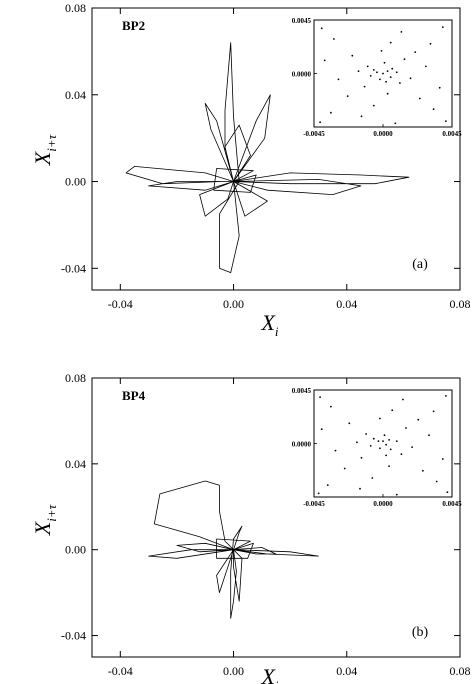 This screenshot has height=684, width=474. I want to click on panel-2-inset-x-tick-label-1: 0.0000, so click(383, 504).